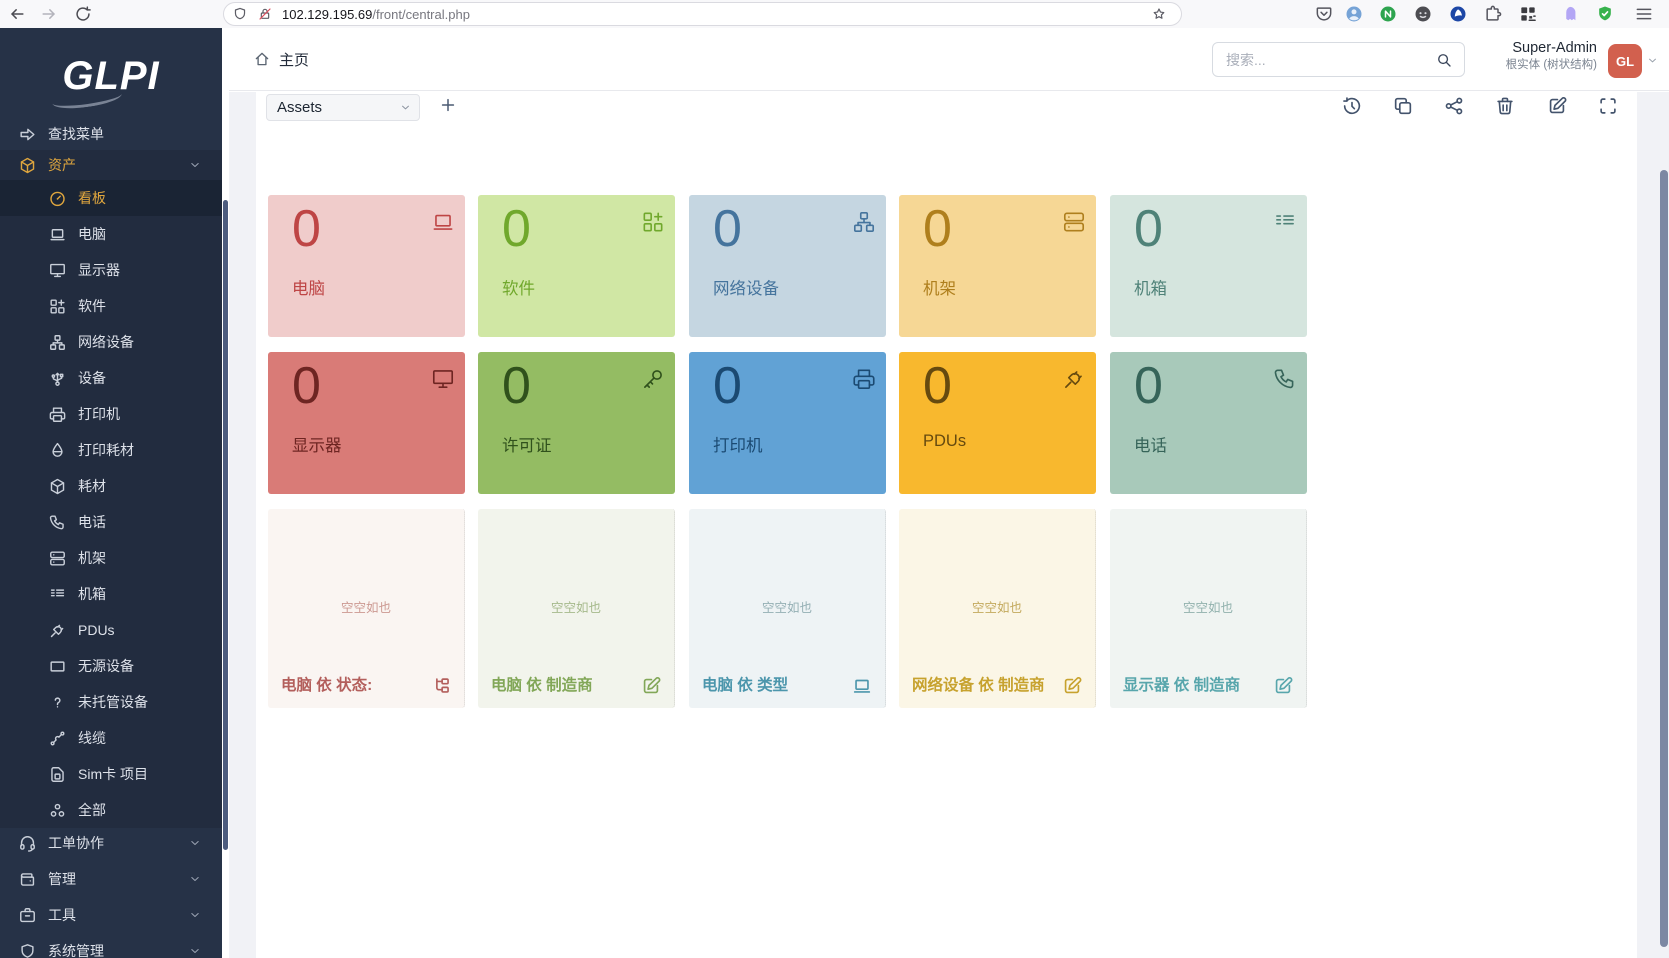  Describe the element at coordinates (225, 525) in the screenshot. I see `sidebar-scrollbar-thumb` at that location.